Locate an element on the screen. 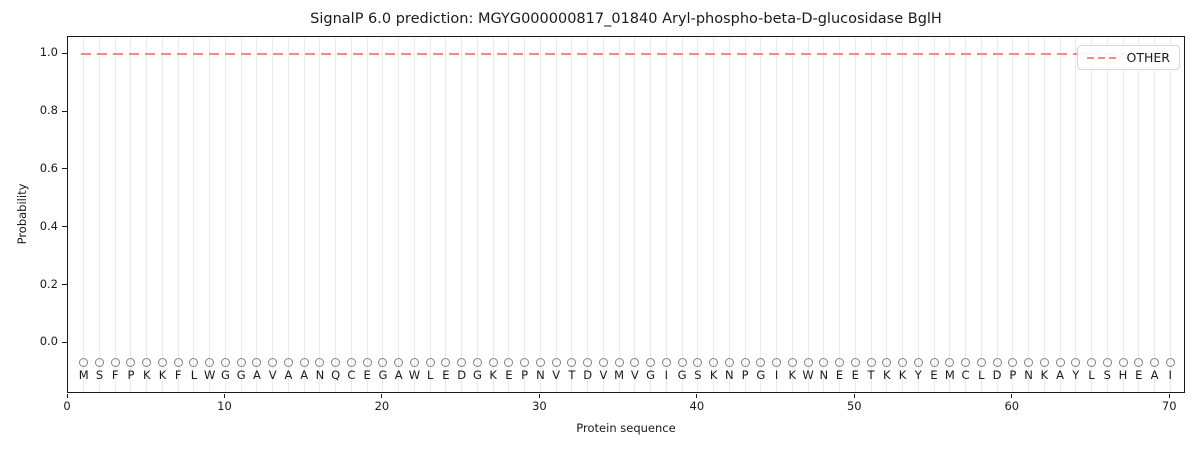 The image size is (1200, 450). x-tick-label: 40 is located at coordinates (697, 406).